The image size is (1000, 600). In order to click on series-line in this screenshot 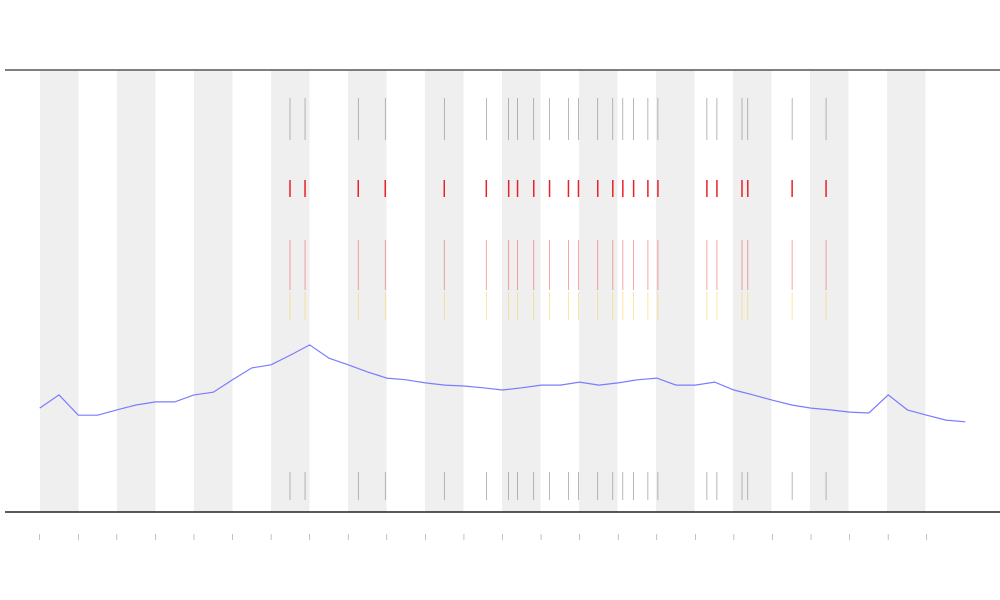, I will do `click(502, 383)`.